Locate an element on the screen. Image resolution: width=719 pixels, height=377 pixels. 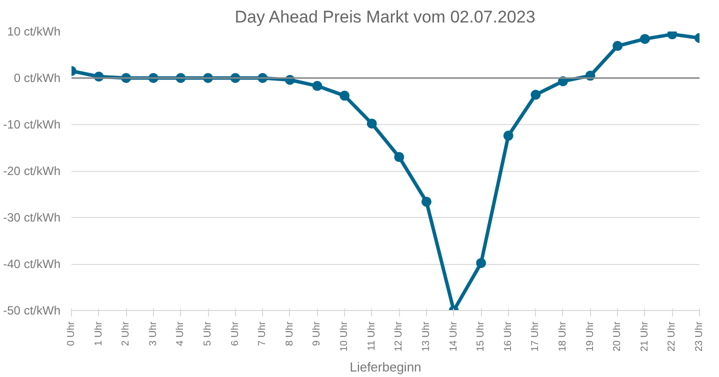
y-tick-label: 0 ct/kWh is located at coordinates (37, 78).